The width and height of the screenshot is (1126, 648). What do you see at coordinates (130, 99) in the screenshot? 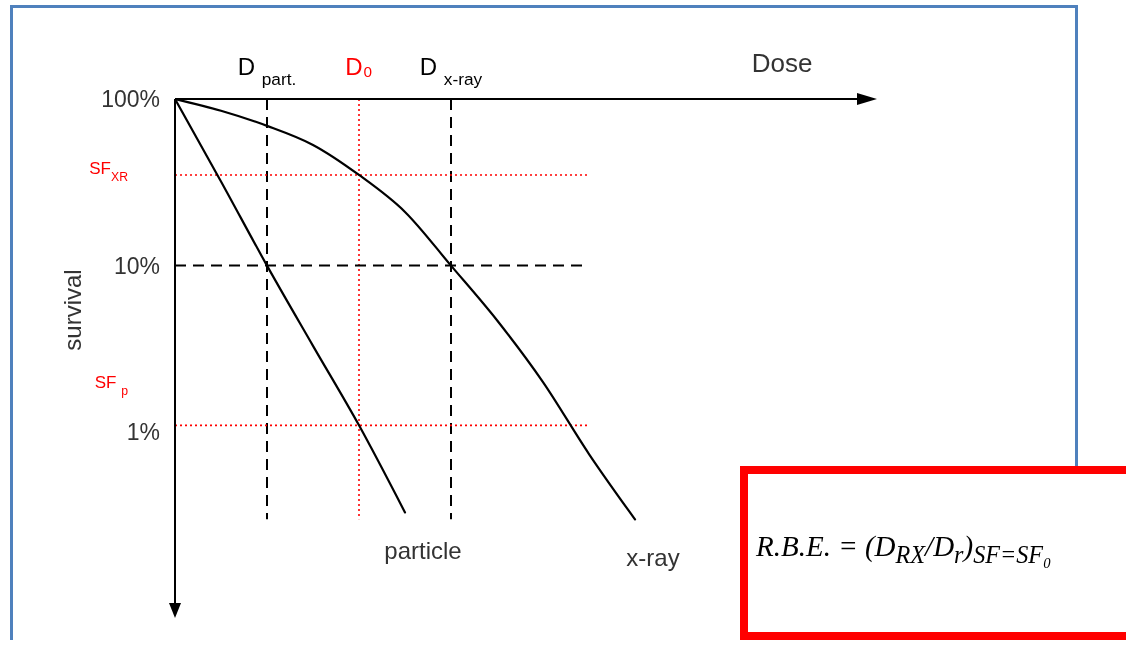
I see `y-tick-label: 100%` at bounding box center [130, 99].